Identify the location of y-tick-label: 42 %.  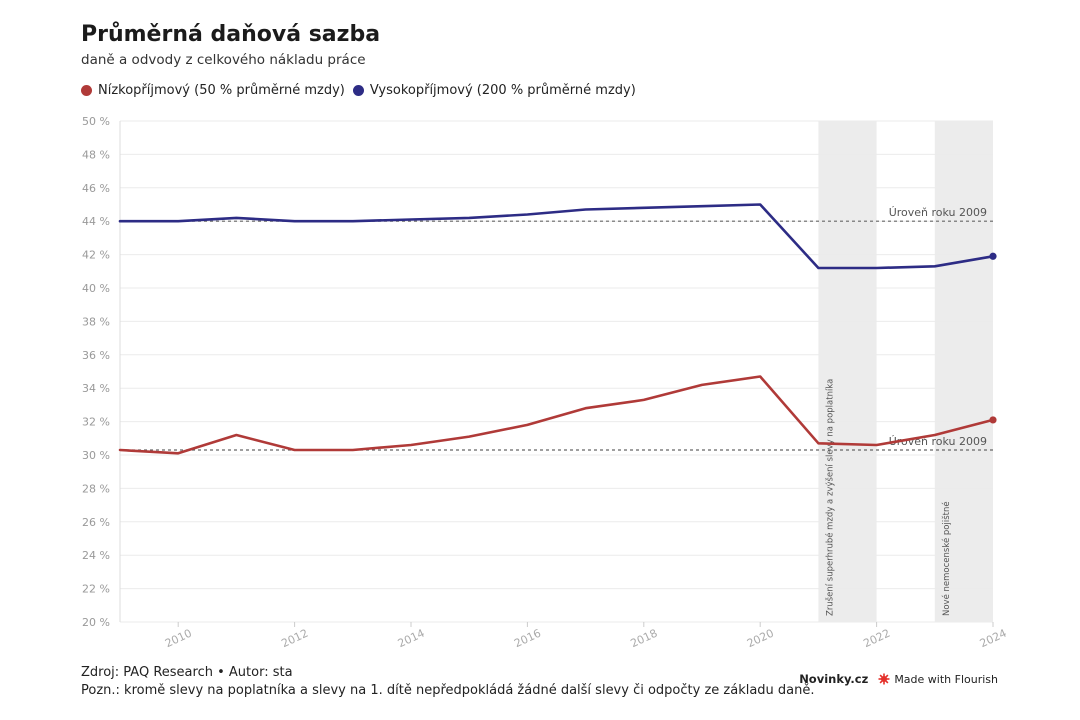
(96, 255).